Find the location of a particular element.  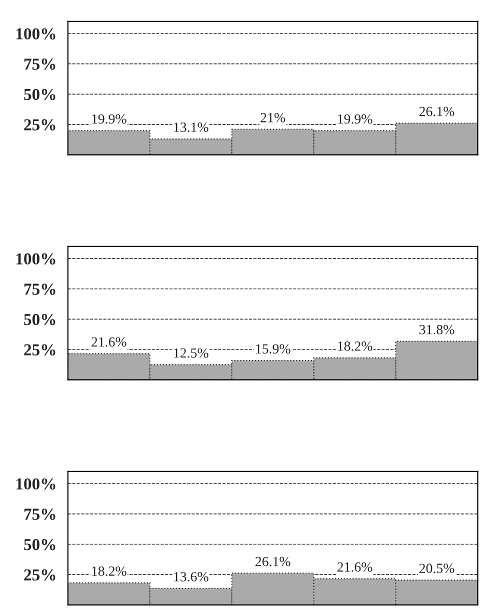

data-label: 31.8% is located at coordinates (436, 329).